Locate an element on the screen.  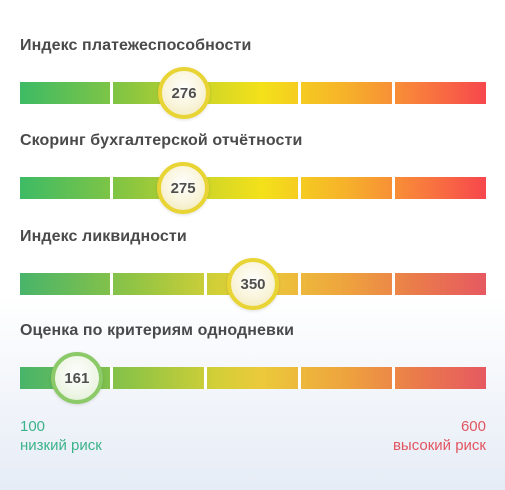
score-marker: 350 is located at coordinates (253, 284).